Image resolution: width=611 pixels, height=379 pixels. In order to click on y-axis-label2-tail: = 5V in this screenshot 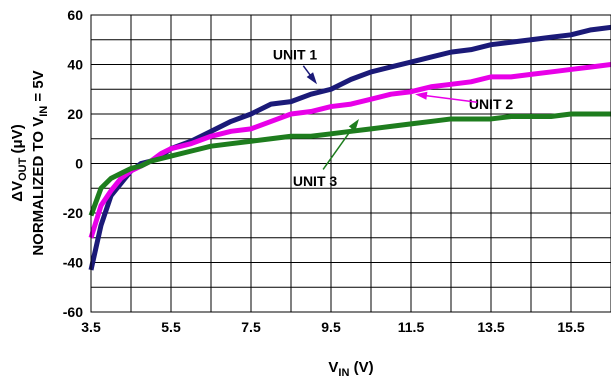, I will do `click(38, 87)`.